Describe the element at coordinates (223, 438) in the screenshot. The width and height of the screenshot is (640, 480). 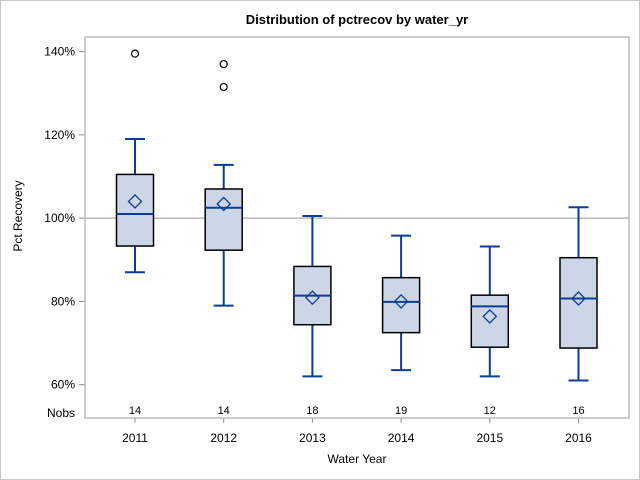
I see `x-axis-tick-label: 2012` at that location.